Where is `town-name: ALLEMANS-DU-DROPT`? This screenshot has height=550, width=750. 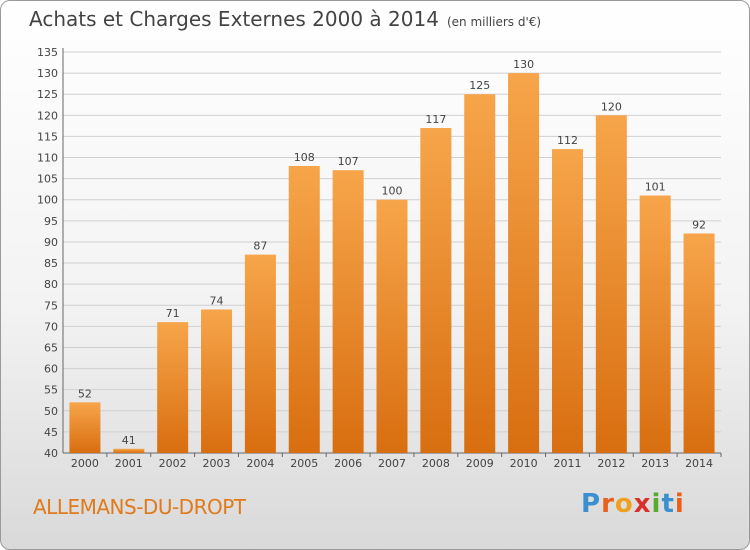
town-name: ALLEMANS-DU-DROPT is located at coordinates (139, 507).